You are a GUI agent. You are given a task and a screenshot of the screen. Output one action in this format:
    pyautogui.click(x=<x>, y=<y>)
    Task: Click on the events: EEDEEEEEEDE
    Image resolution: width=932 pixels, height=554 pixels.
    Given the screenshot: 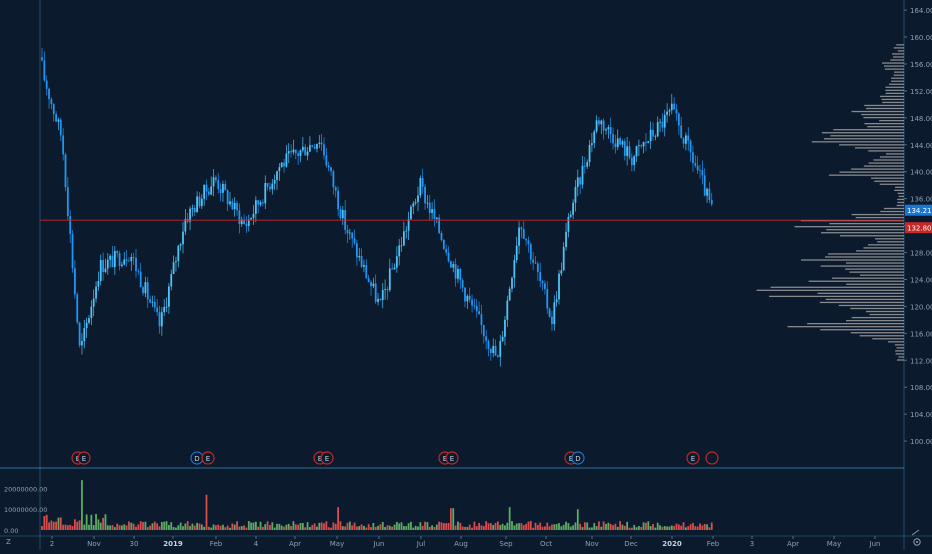 What is the action you would take?
    pyautogui.click(x=395, y=458)
    